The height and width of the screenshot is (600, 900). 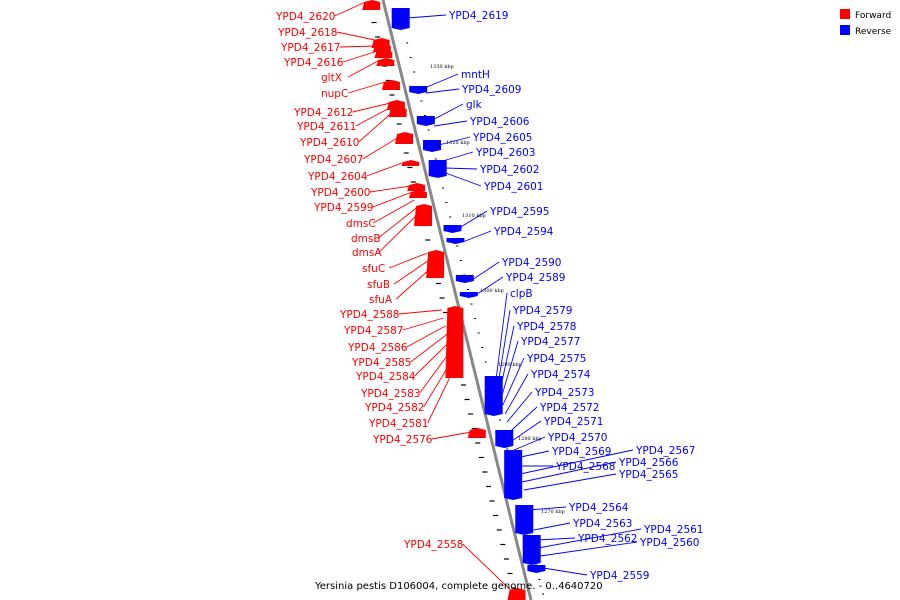 What do you see at coordinates (581, 452) in the screenshot?
I see `gene-label-ypd4-2569: YPD4_2569` at bounding box center [581, 452].